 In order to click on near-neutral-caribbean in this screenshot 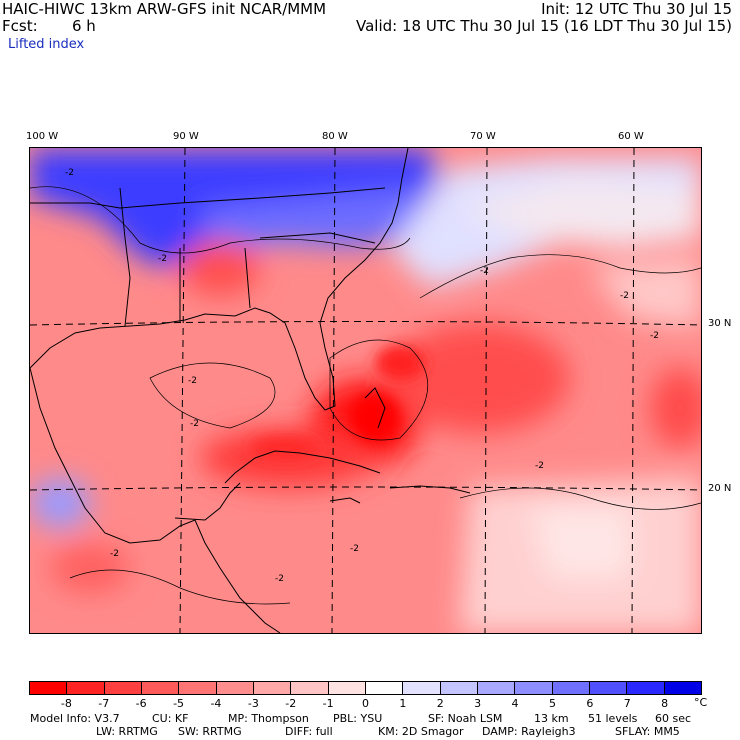, I will do `click(580, 543)`.